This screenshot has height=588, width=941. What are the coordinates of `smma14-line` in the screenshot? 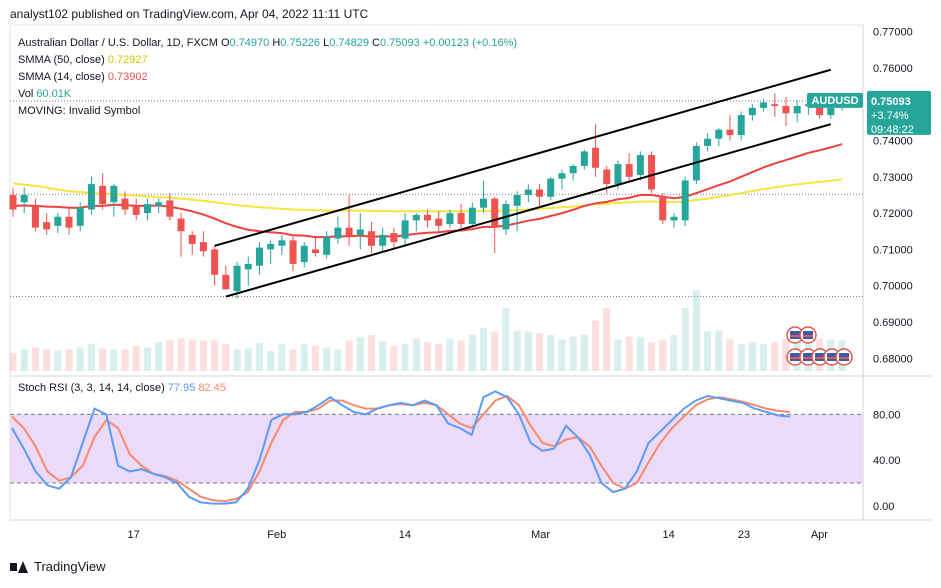 It's located at (427, 191).